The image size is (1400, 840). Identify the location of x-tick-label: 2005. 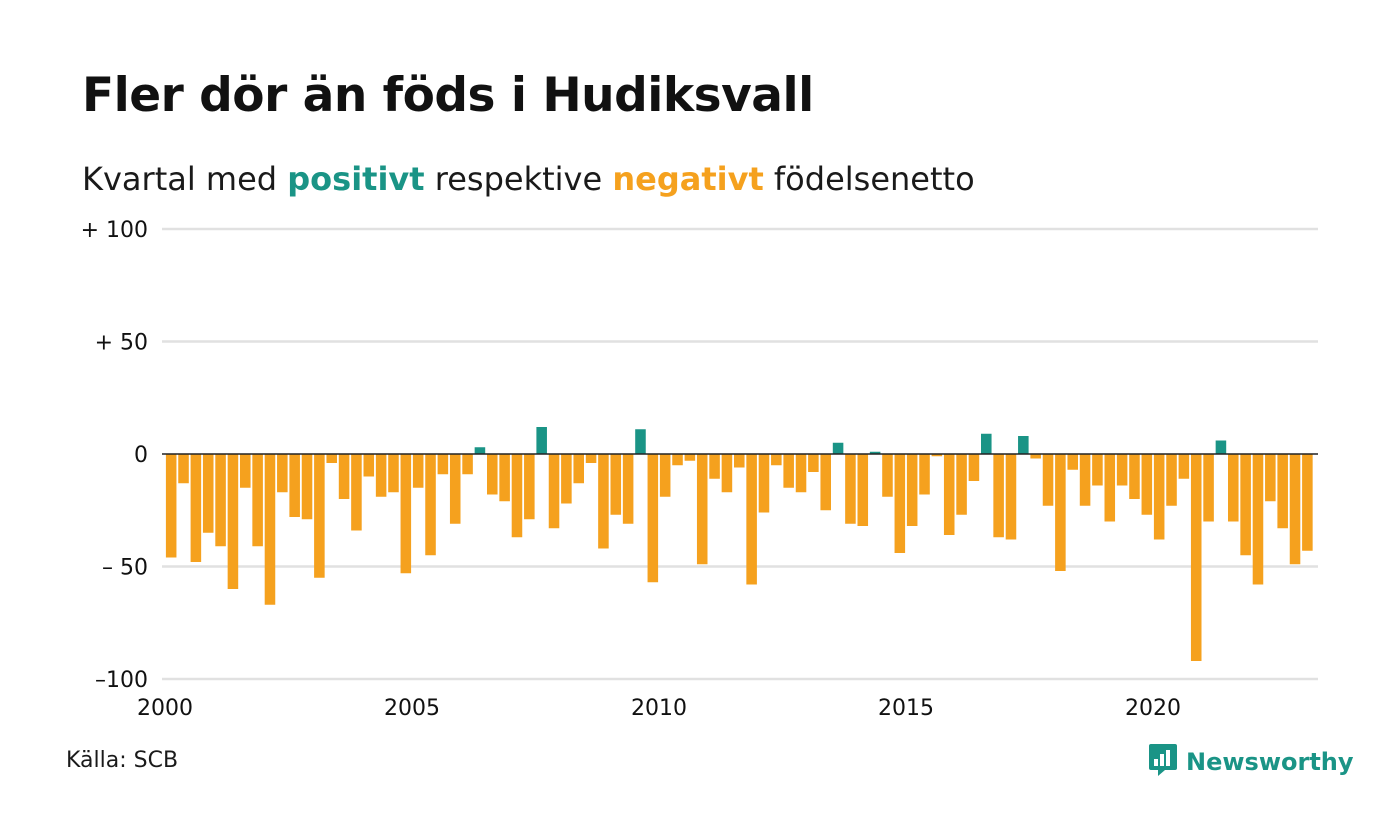
(412, 708).